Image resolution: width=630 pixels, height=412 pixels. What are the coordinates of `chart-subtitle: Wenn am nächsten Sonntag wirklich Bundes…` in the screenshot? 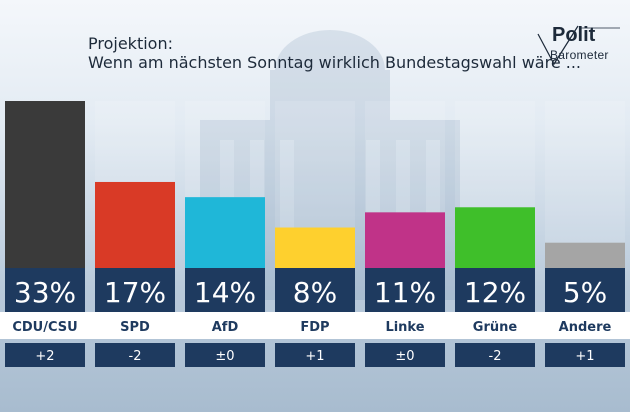 It's located at (334, 62).